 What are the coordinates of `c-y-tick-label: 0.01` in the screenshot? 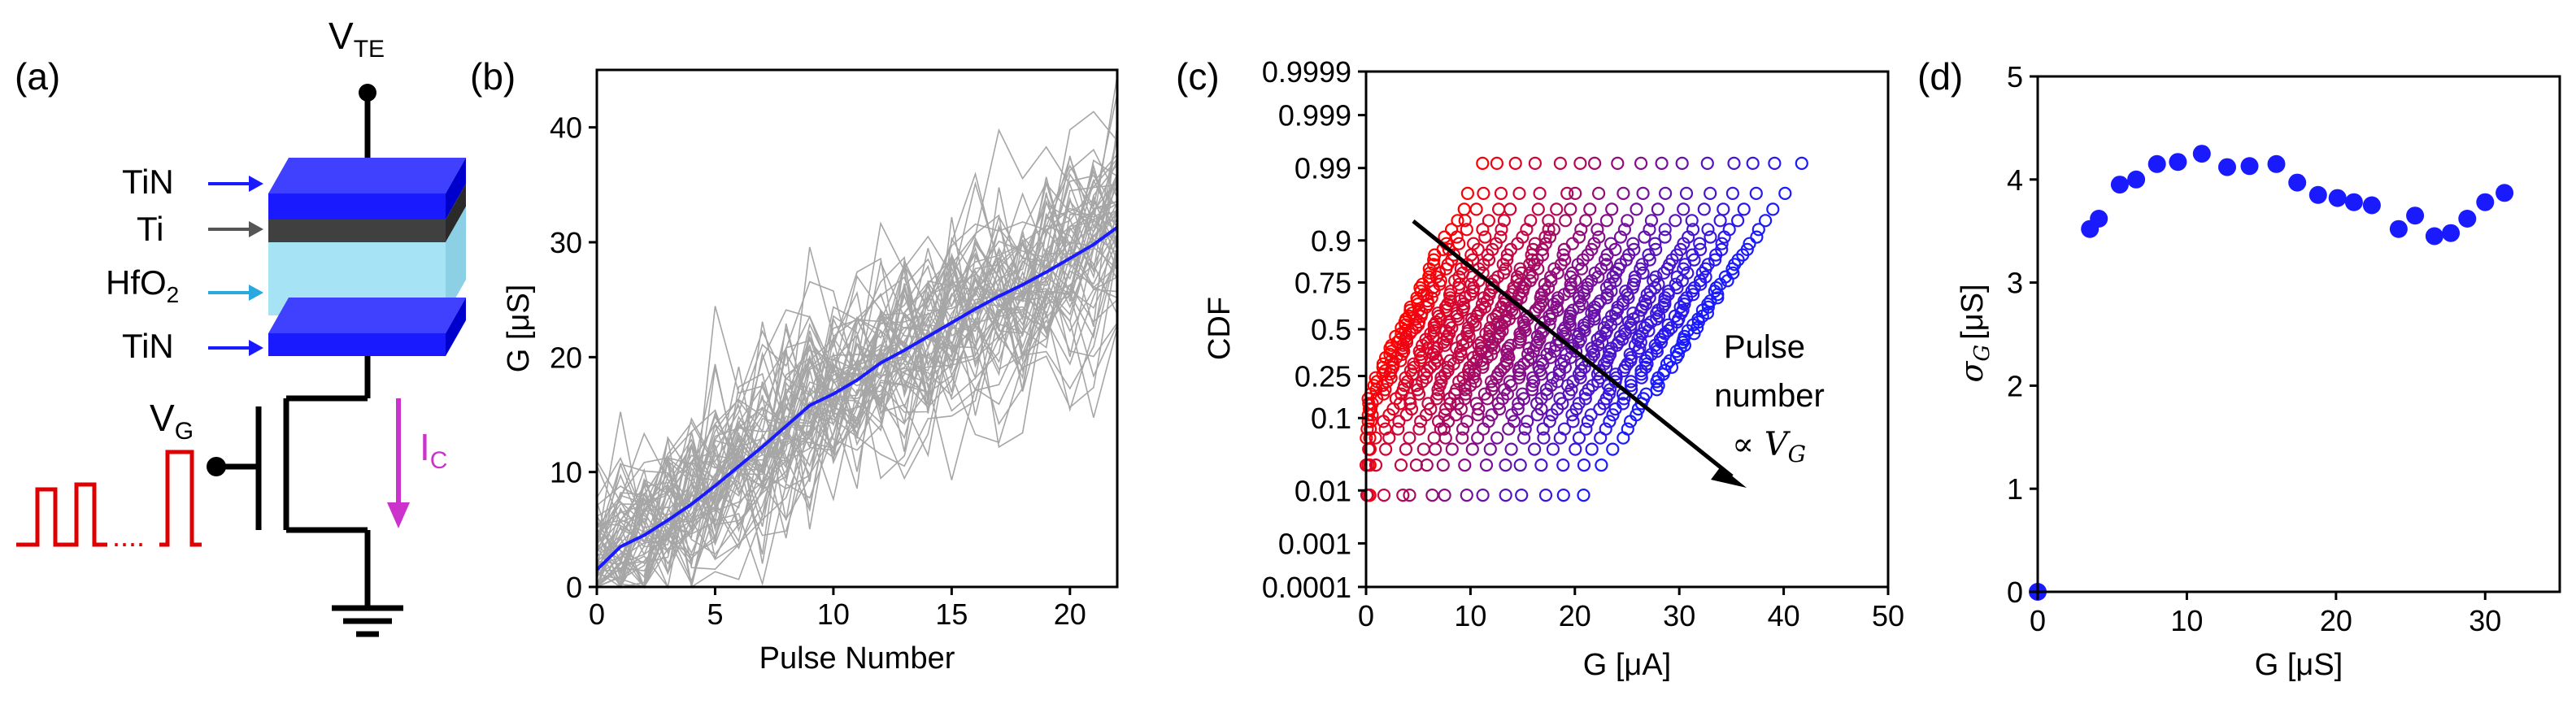 It's located at (1323, 491).